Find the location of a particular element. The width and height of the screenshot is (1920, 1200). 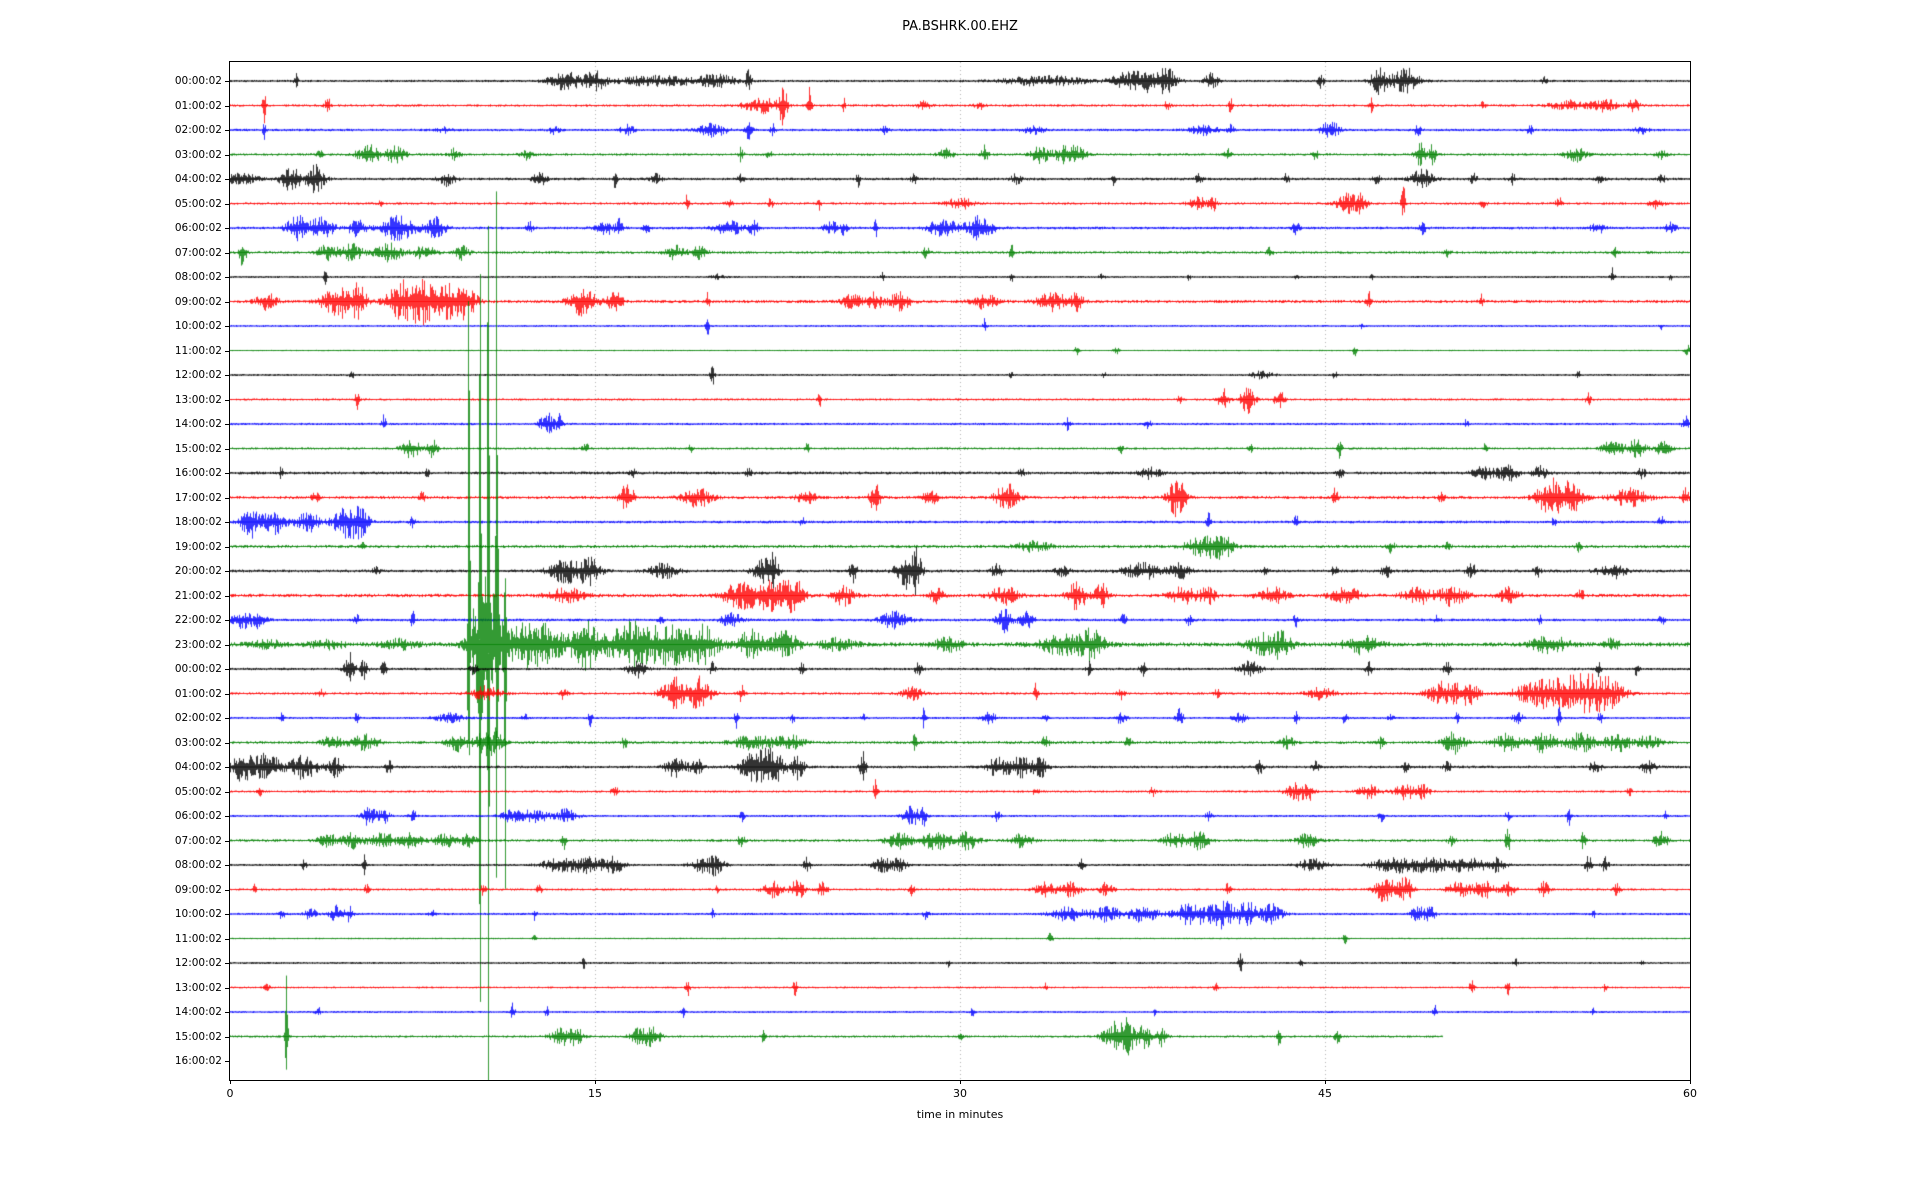

x-tick-label: 0 is located at coordinates (230, 1093).